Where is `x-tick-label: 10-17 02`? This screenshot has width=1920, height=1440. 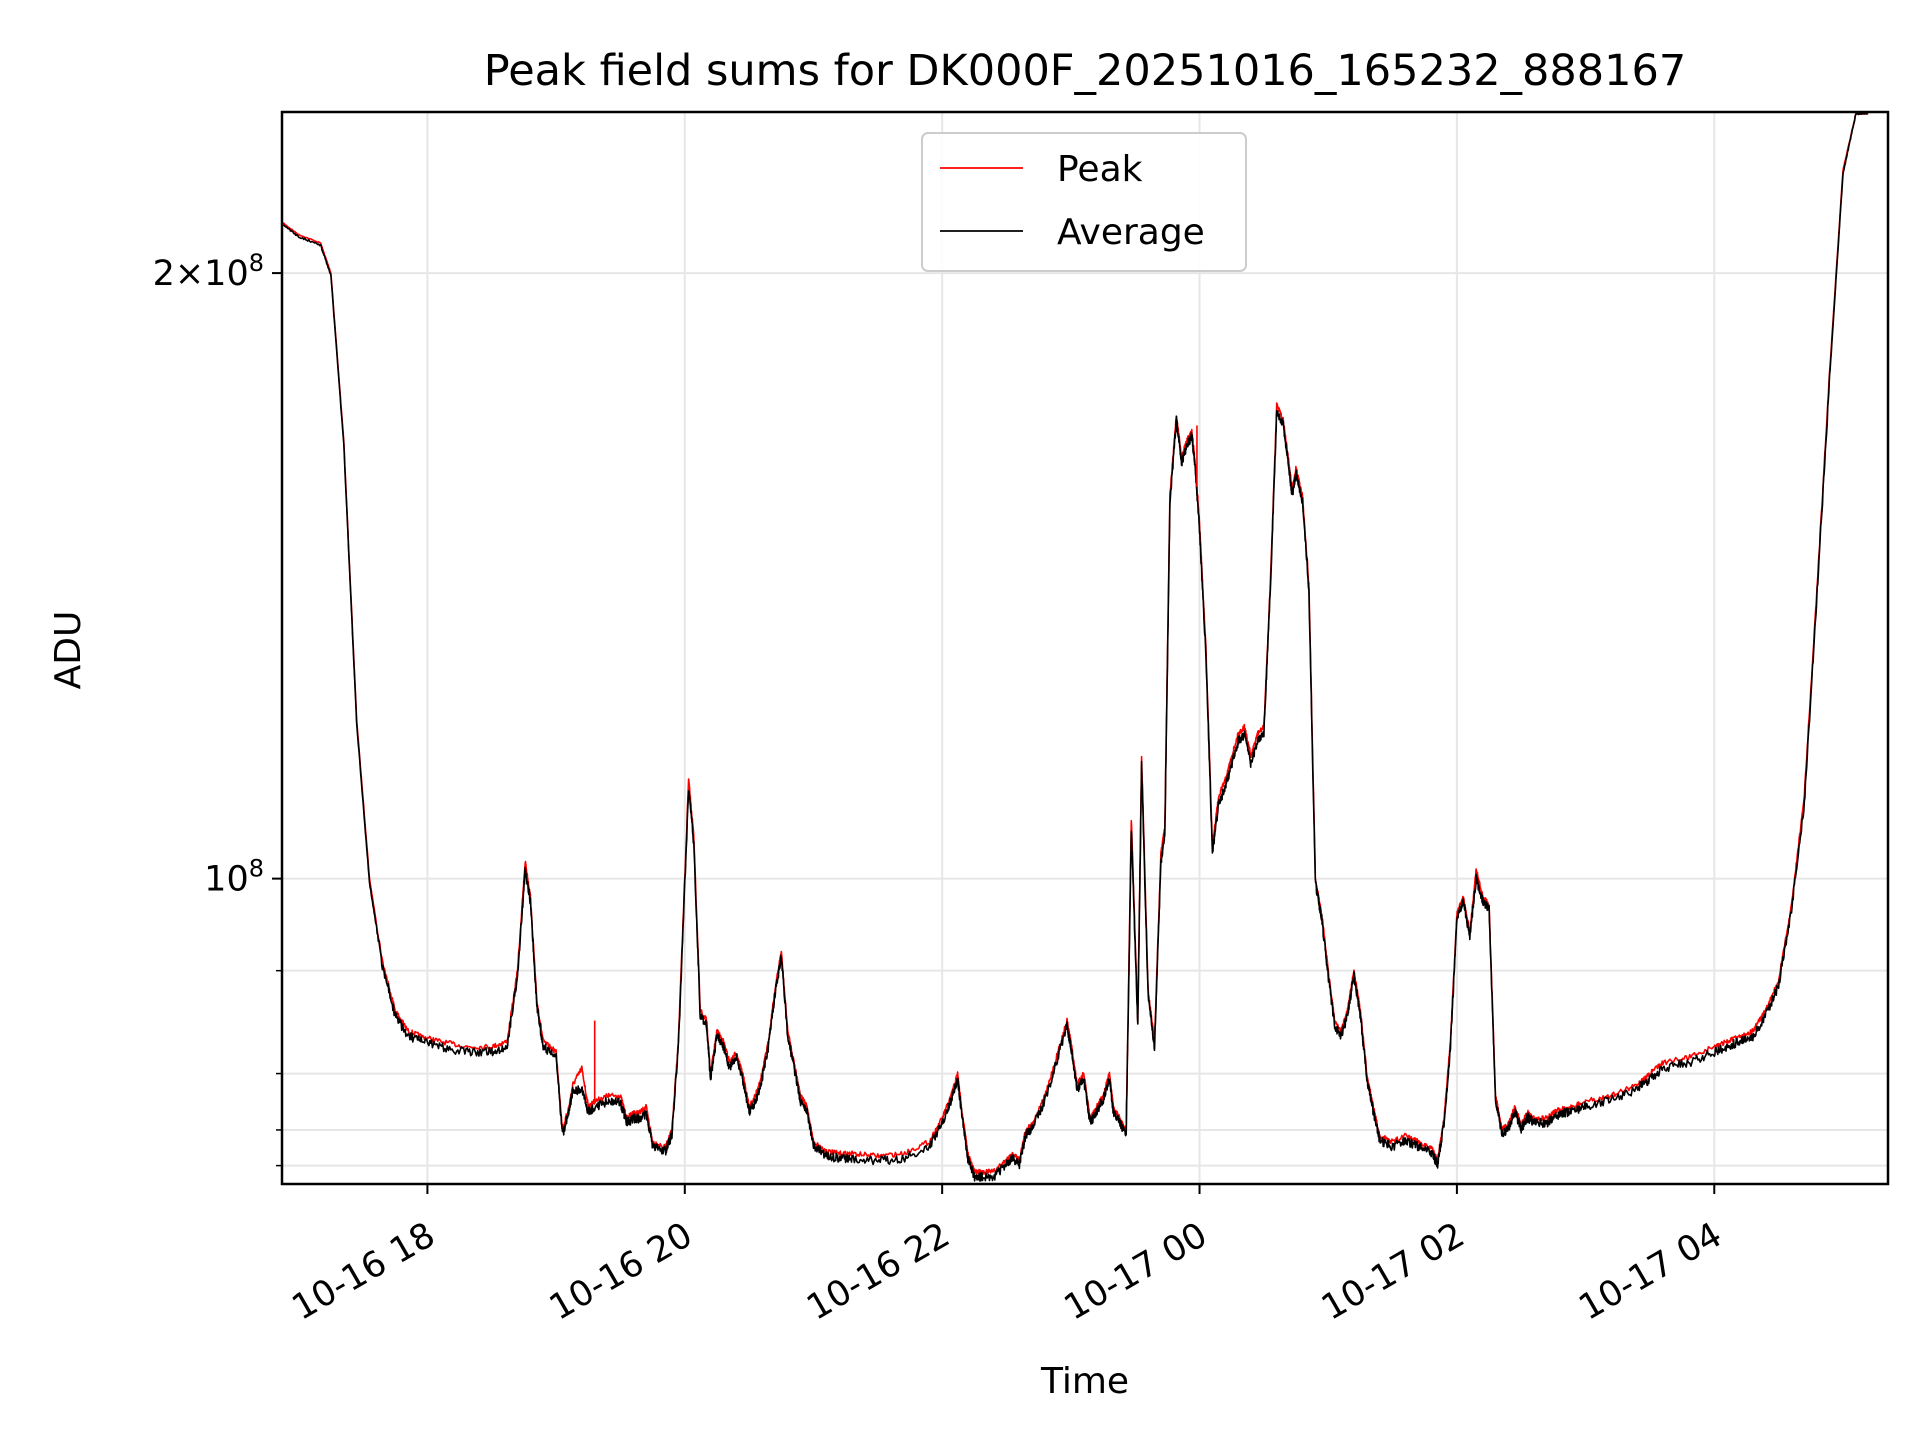
x-tick-label: 10-17 02 is located at coordinates (1393, 1271).